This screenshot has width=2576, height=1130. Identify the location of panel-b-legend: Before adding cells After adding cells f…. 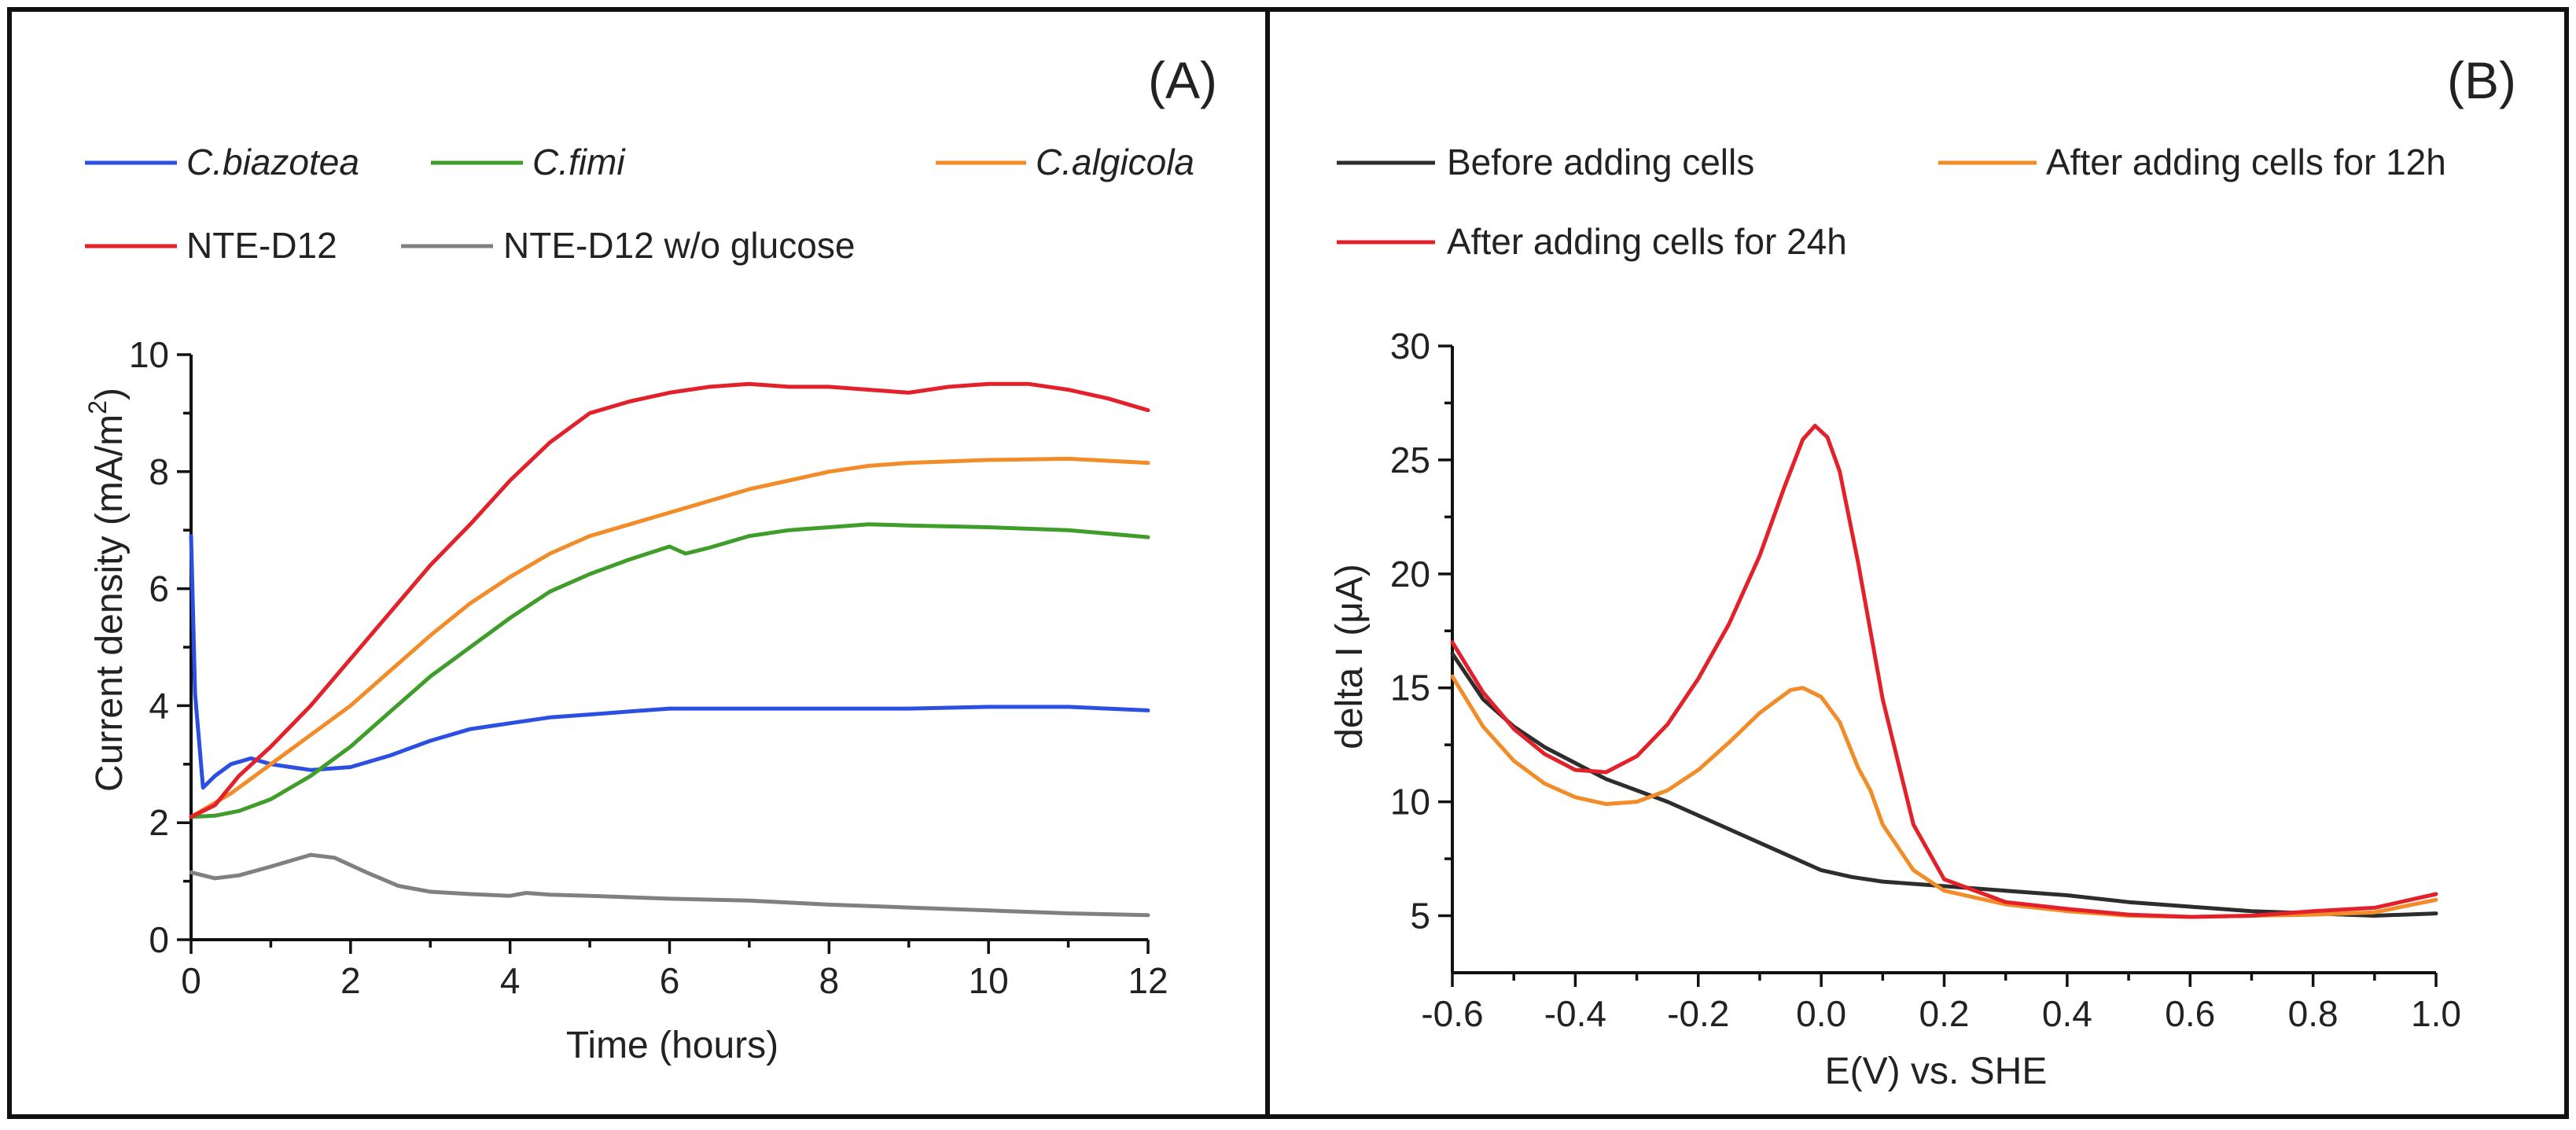
(1891, 202).